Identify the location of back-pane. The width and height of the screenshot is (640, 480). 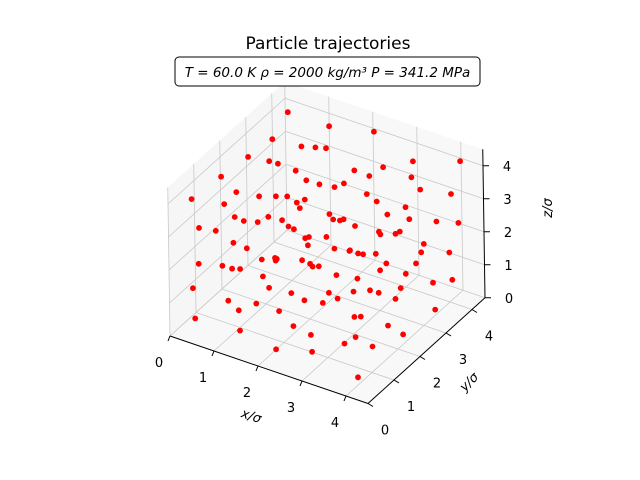
(384, 189).